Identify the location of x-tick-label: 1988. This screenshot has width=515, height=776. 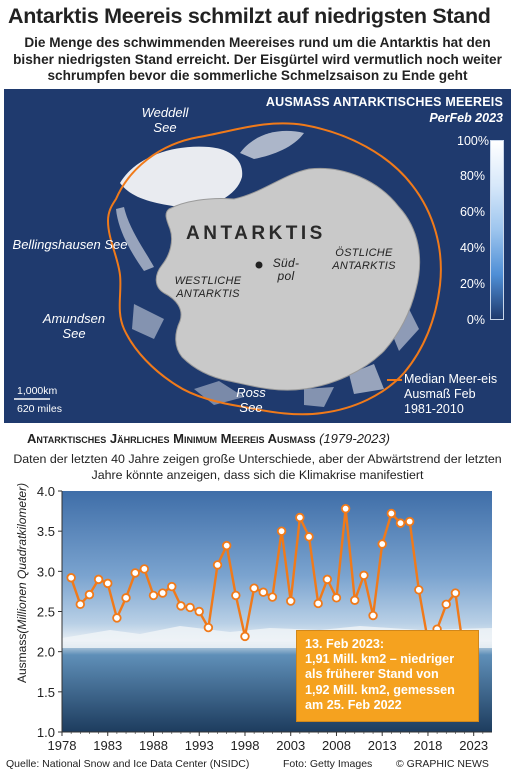
(153, 745).